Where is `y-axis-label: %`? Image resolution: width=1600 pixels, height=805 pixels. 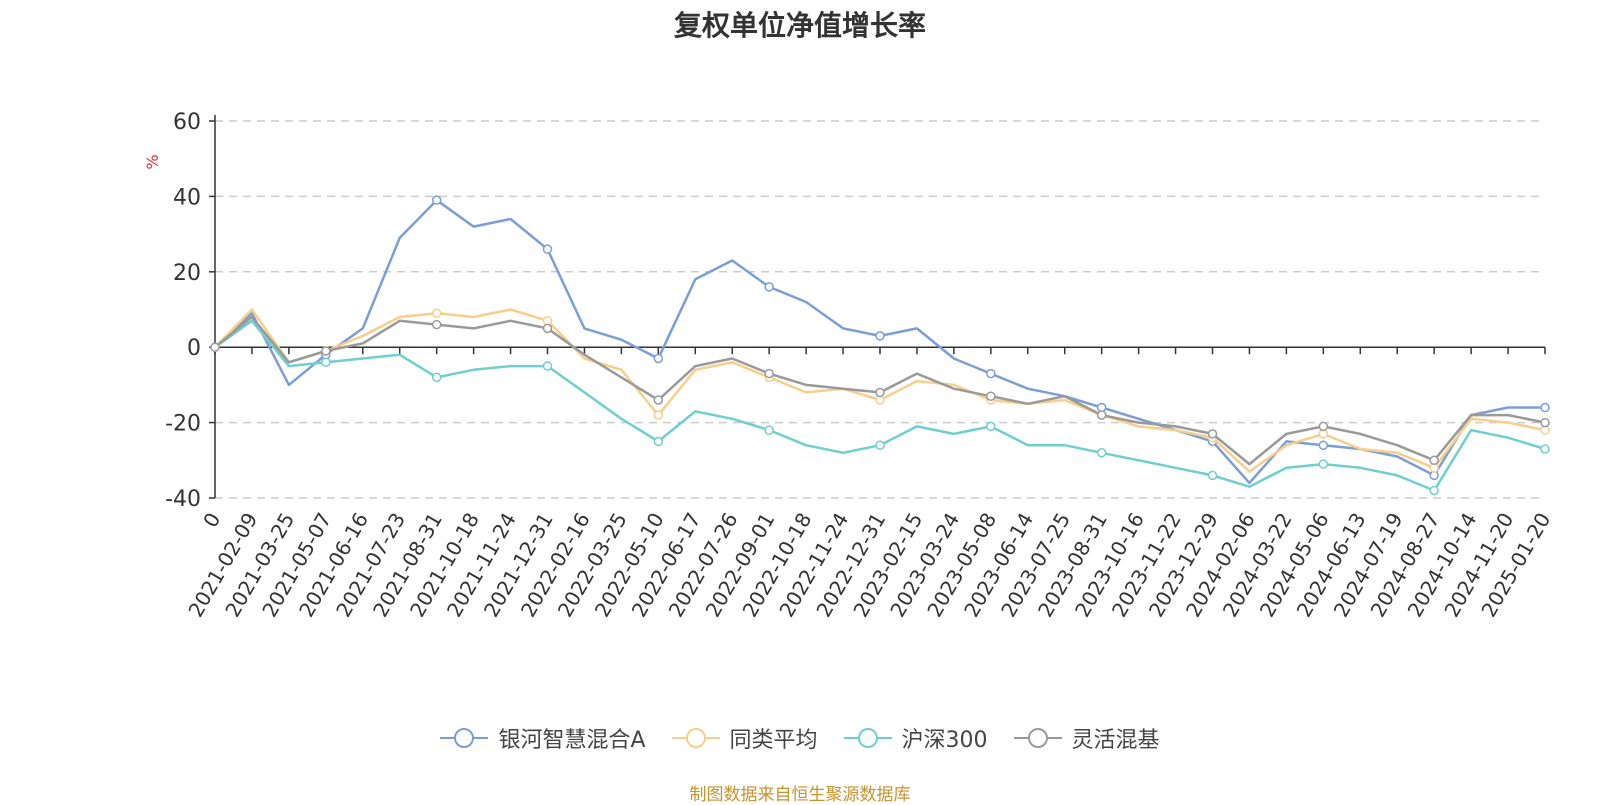 y-axis-label: % is located at coordinates (152, 161).